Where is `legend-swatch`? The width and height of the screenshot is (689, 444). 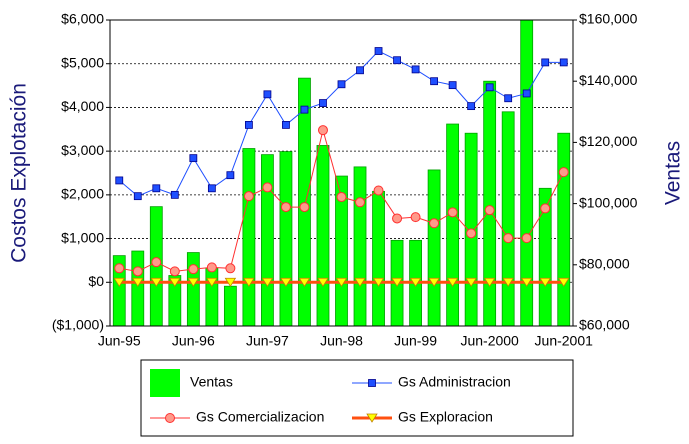 legend-swatch is located at coordinates (165, 383).